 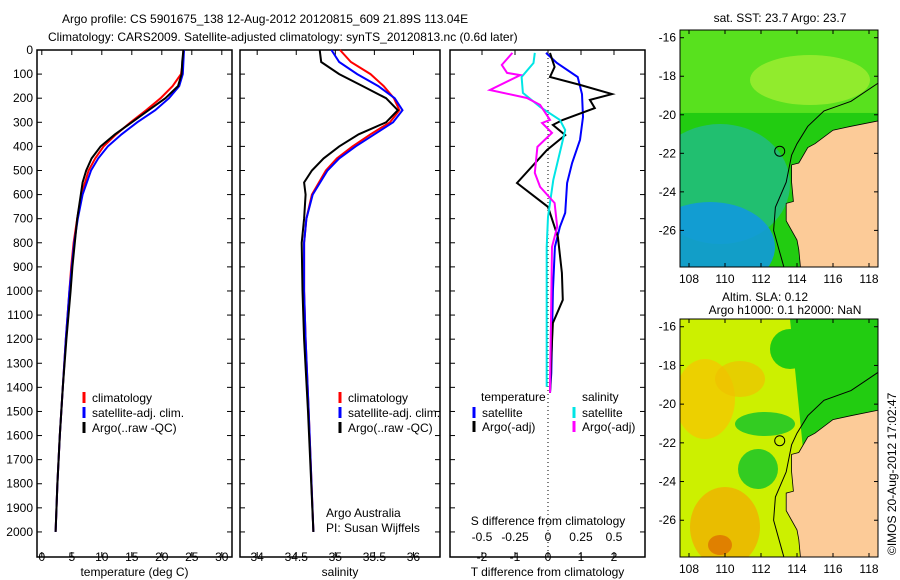 What do you see at coordinates (581, 537) in the screenshot?
I see `s-tick-label: 0.25` at bounding box center [581, 537].